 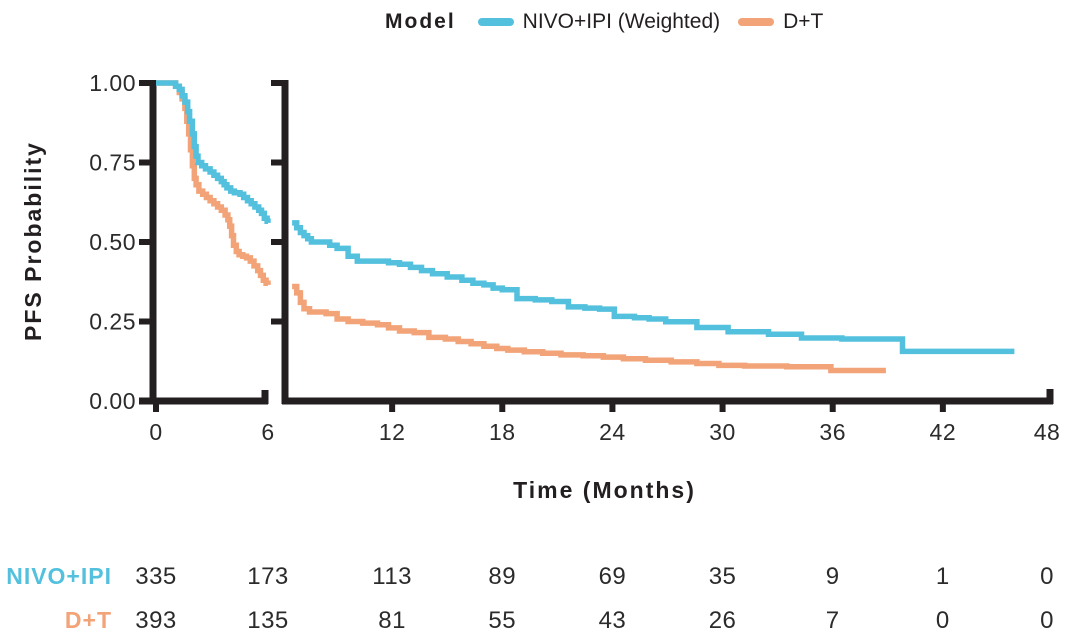 What do you see at coordinates (540, 622) in the screenshot?
I see `risk-row-d-t: D+T 393 135 81 55 43 26 7 0 0` at bounding box center [540, 622].